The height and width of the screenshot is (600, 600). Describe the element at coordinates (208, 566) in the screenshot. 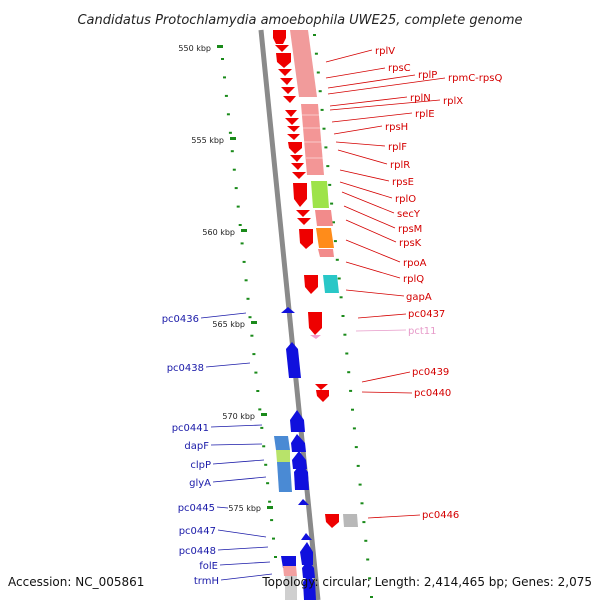

I see `gene-label: folE` at that location.